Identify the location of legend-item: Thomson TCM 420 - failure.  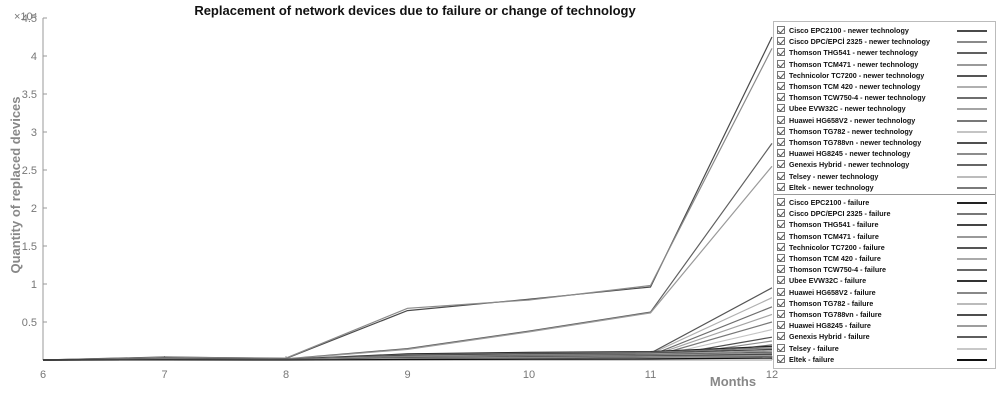
(884, 258).